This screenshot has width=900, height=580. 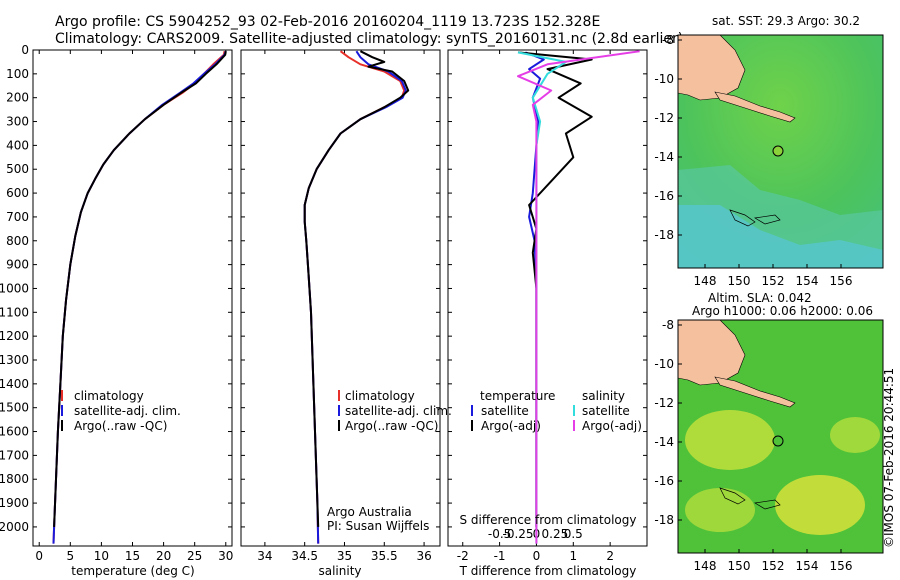 What do you see at coordinates (610, 556) in the screenshot?
I see `x-tick-label: 2` at bounding box center [610, 556].